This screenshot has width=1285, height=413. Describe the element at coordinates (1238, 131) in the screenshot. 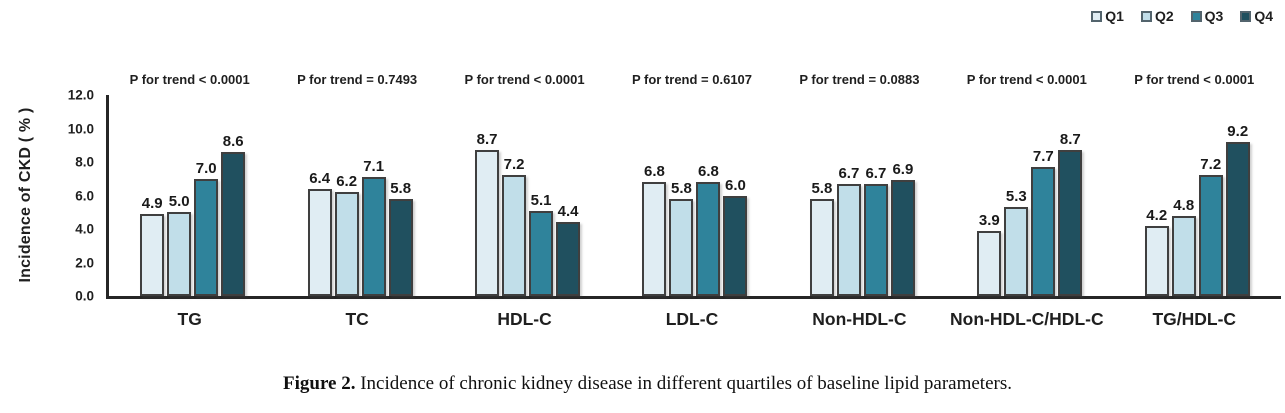

I see `bar-value-label: 9.2` at that location.